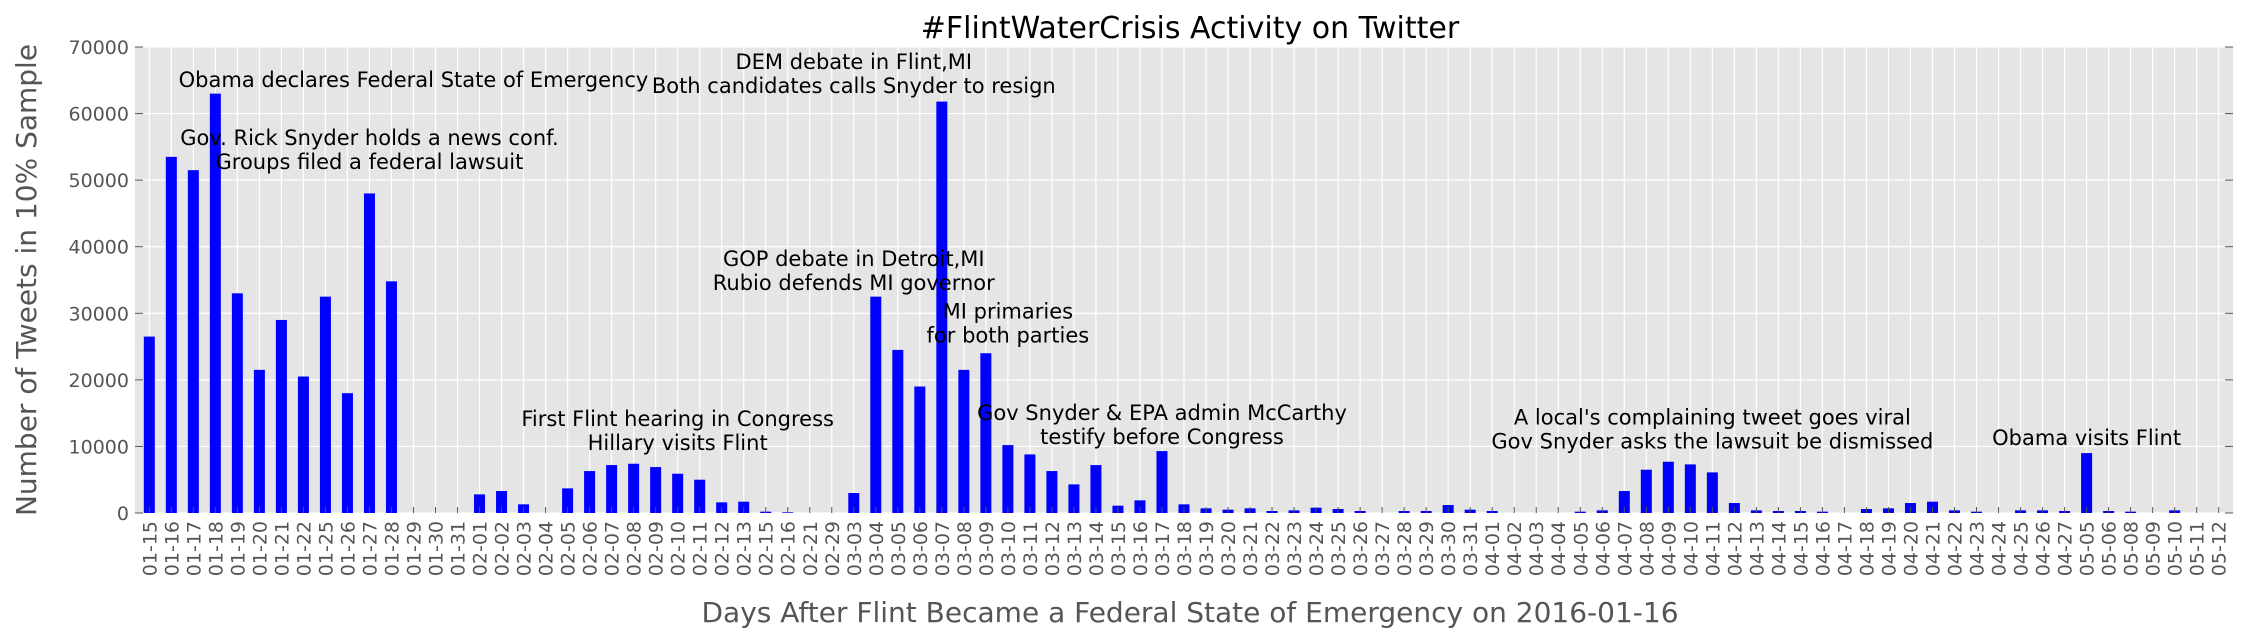 The width and height of the screenshot is (2243, 644). What do you see at coordinates (2132, 548) in the screenshot?
I see `x-tick-label: 05-08` at bounding box center [2132, 548].